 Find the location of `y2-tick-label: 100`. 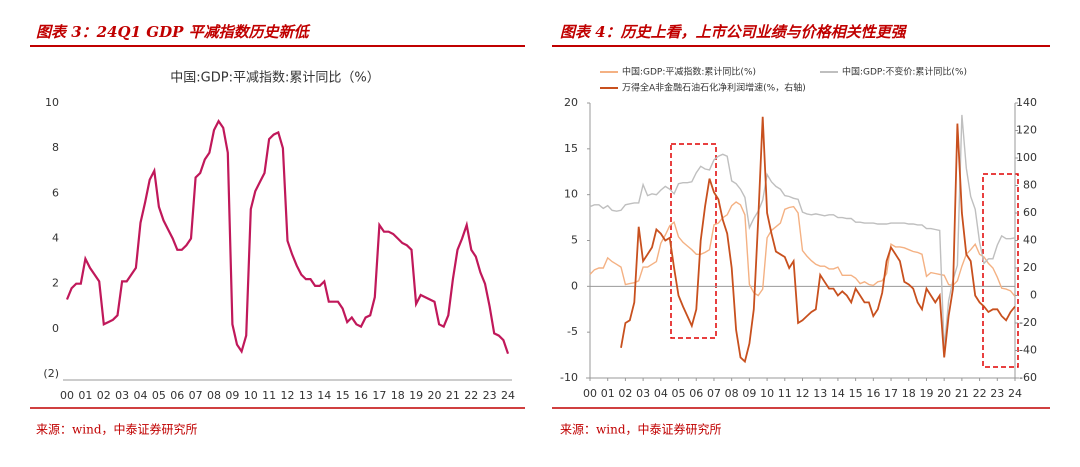

y2-tick-label: 100 is located at coordinates (1026, 157).